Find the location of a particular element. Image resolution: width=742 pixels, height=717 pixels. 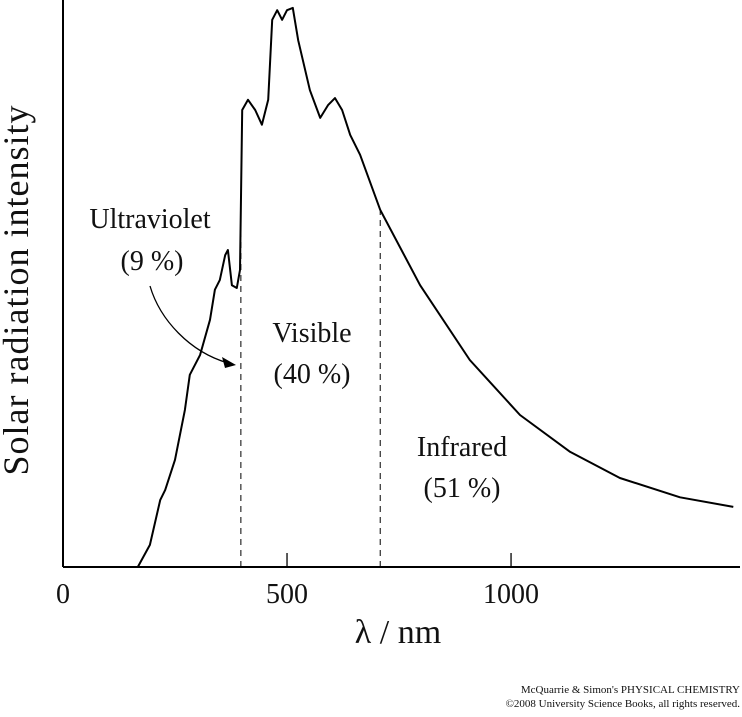

x-tick-label: 500 is located at coordinates (287, 594).